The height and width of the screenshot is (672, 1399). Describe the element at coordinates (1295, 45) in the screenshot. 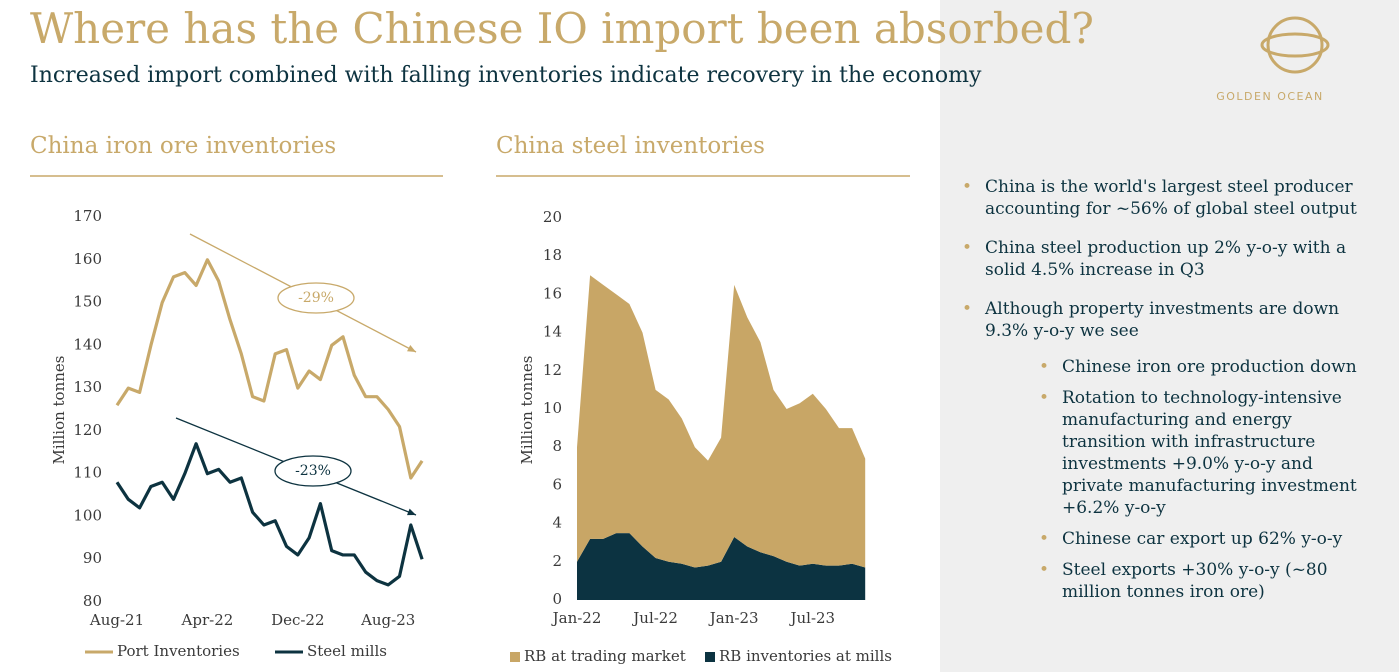

I see `logo-mark` at that location.